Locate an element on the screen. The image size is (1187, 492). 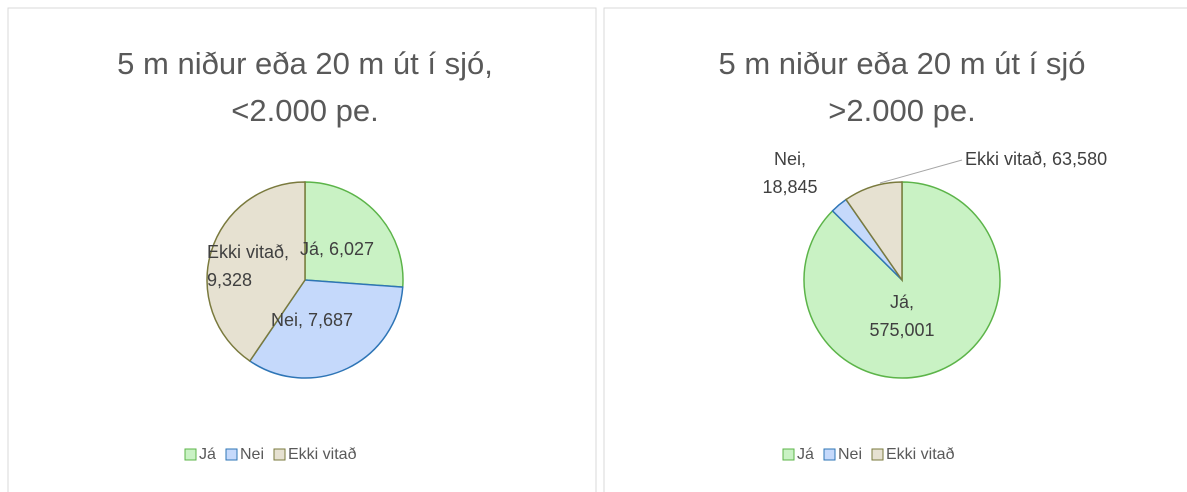
leader-line is located at coordinates (921, 171).